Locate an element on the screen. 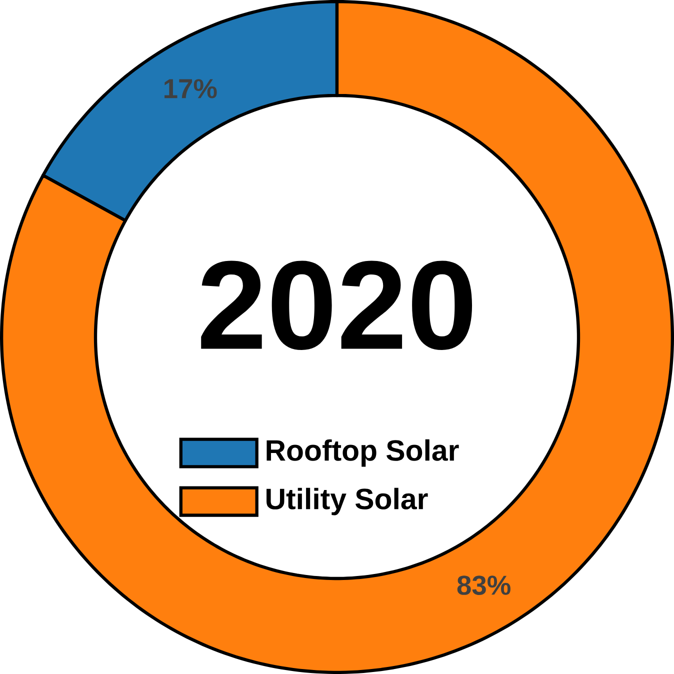 This screenshot has height=674, width=674. data-label: 17% is located at coordinates (190, 88).